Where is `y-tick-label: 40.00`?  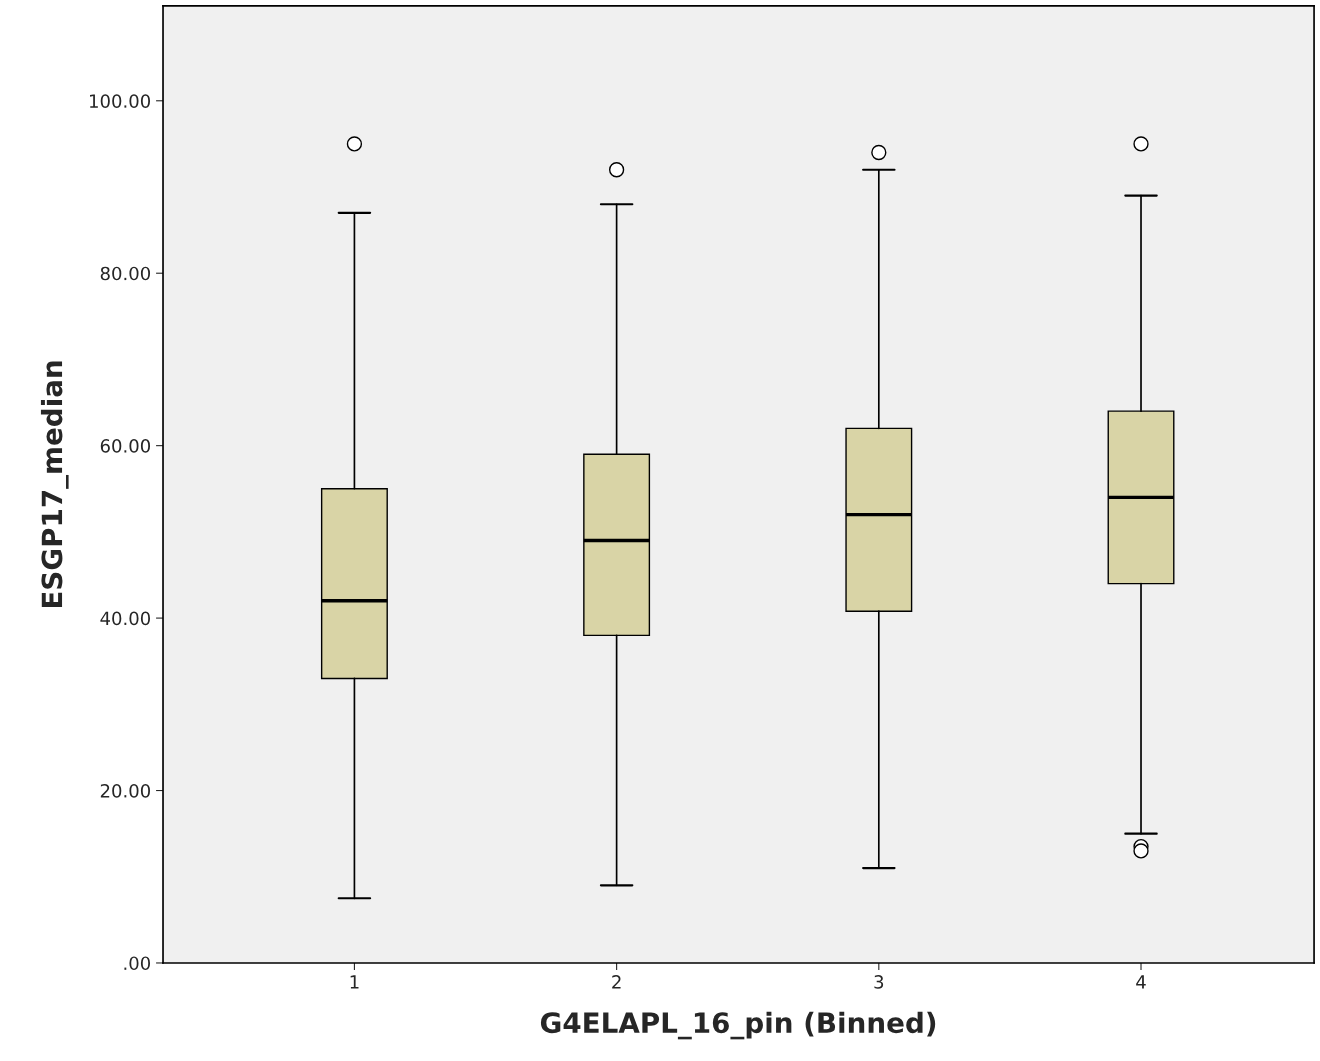 y-tick-label: 40.00 is located at coordinates (125, 618).